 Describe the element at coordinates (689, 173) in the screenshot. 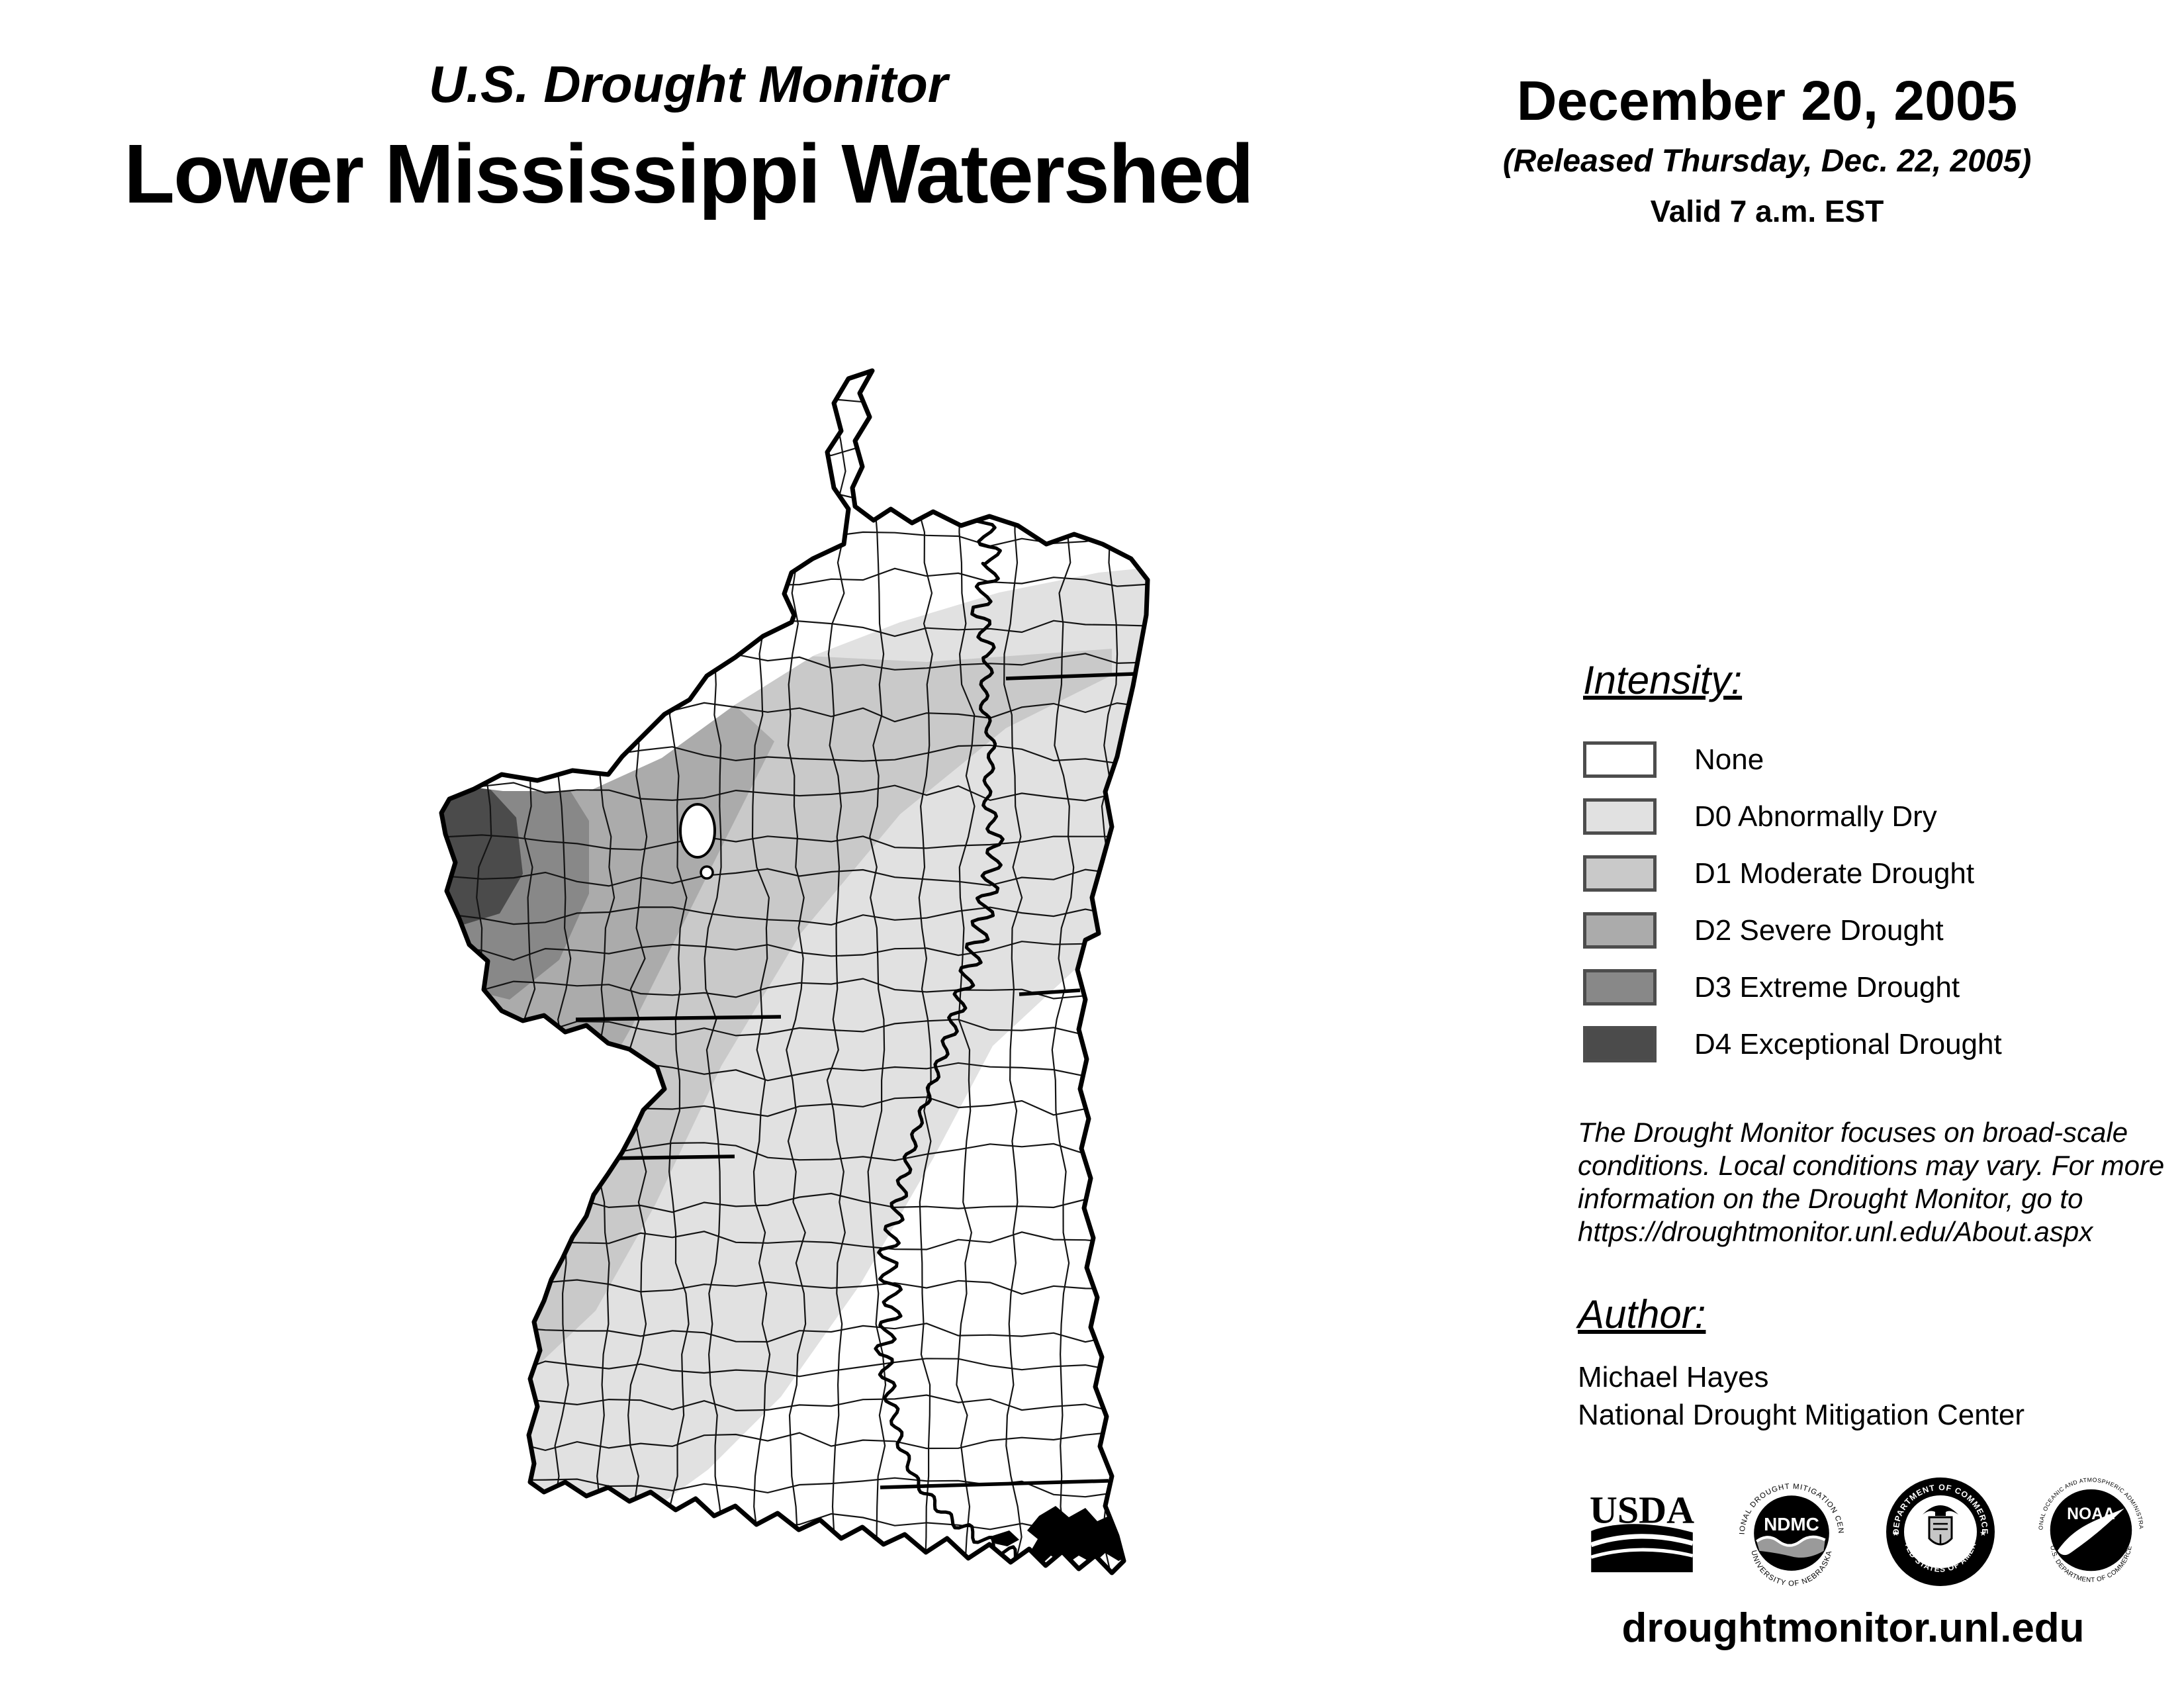

I see `page-title: Lower Mississippi Watershed` at that location.